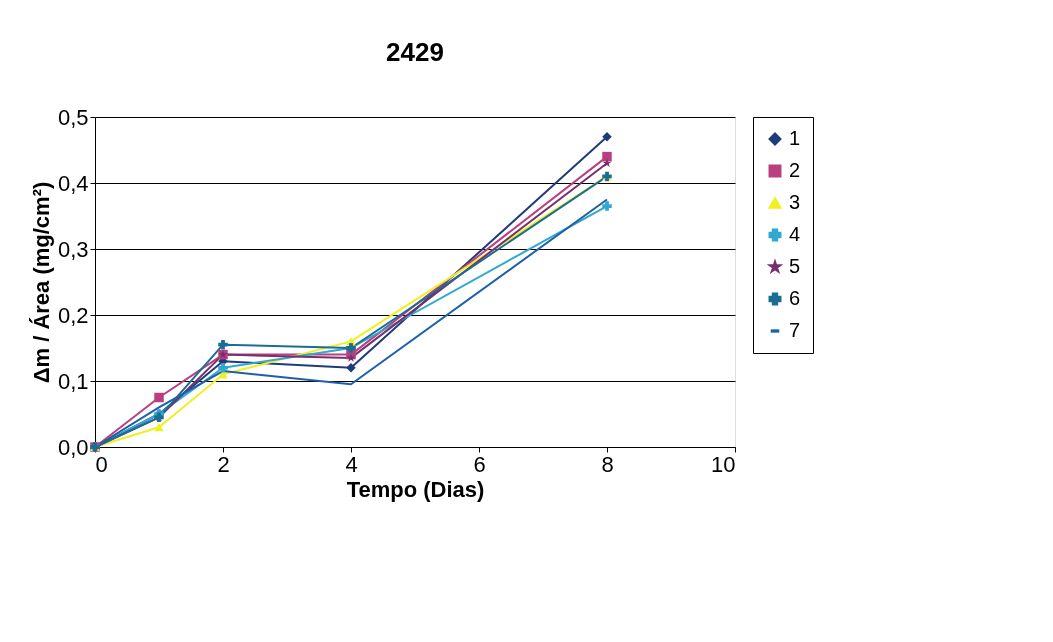  Describe the element at coordinates (73, 381) in the screenshot. I see `y-tick-label: 0,1` at that location.